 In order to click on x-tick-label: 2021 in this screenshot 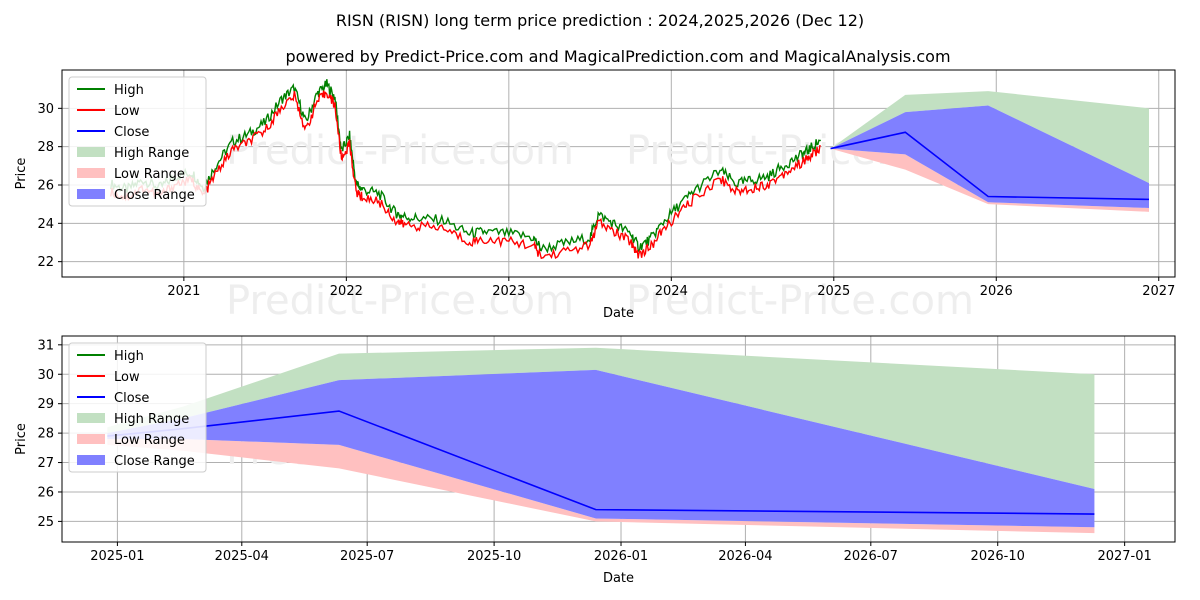, I will do `click(183, 291)`.